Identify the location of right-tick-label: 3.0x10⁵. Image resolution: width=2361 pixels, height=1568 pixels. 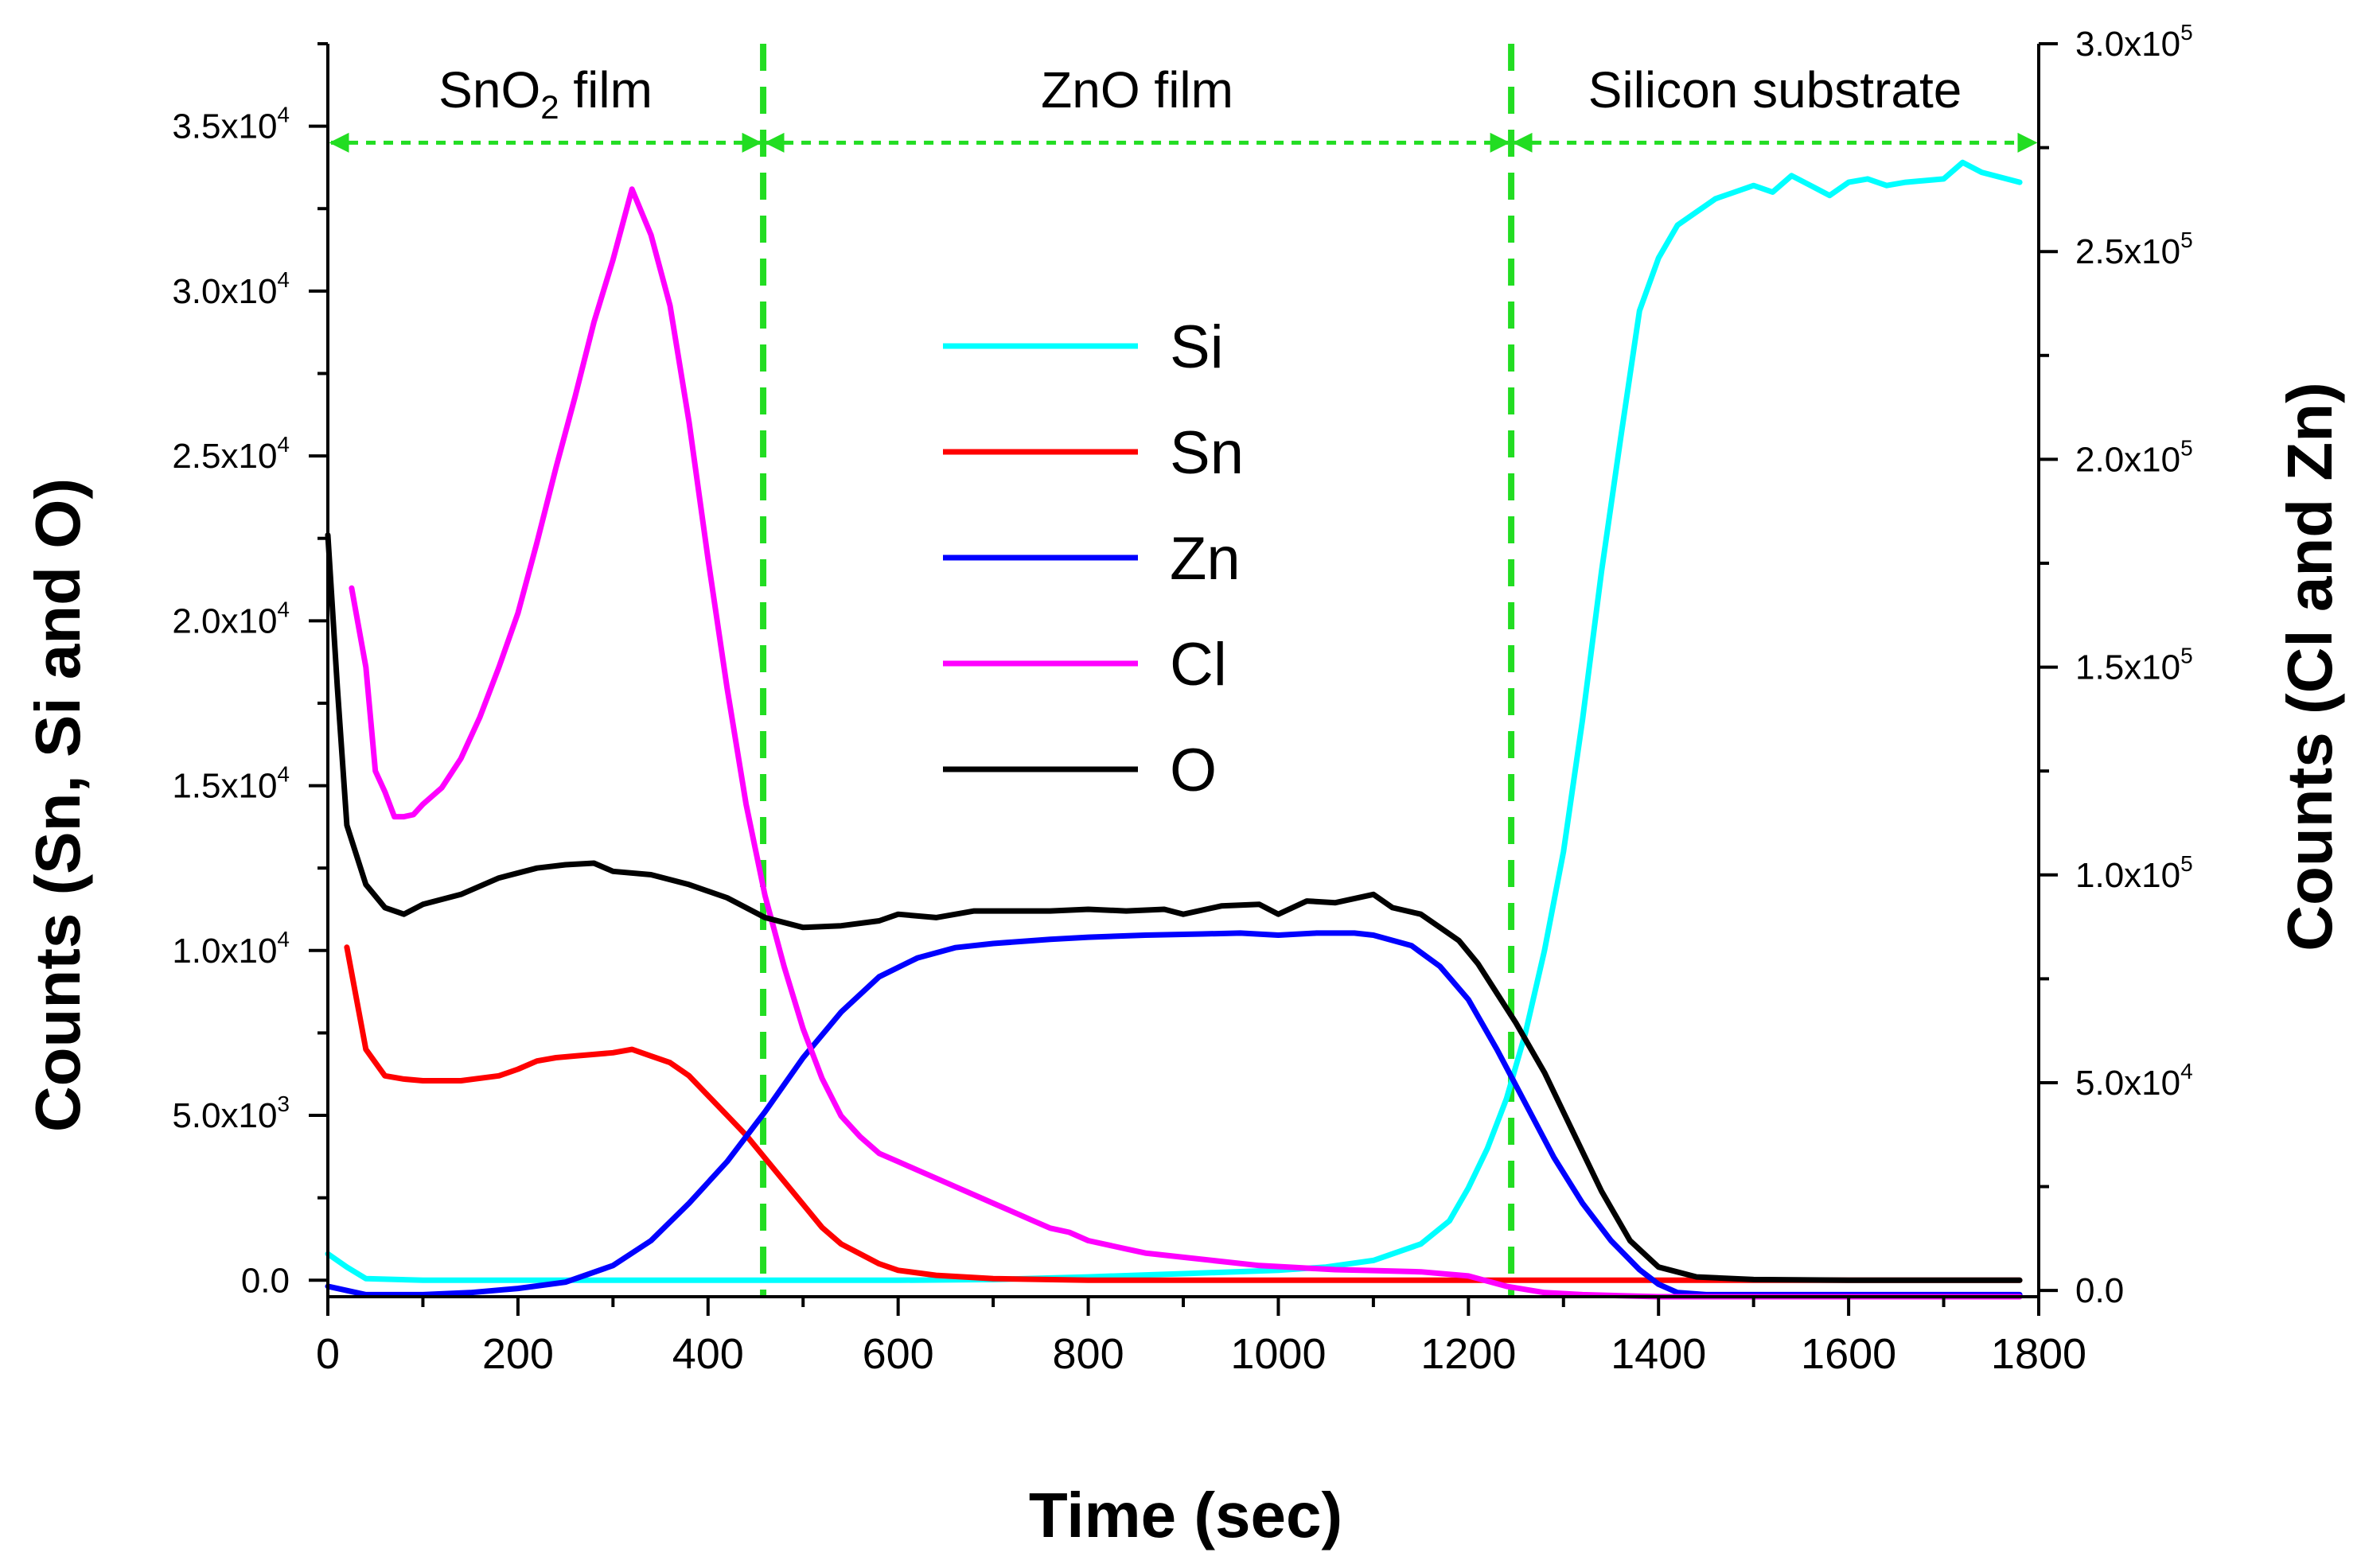
(2134, 42).